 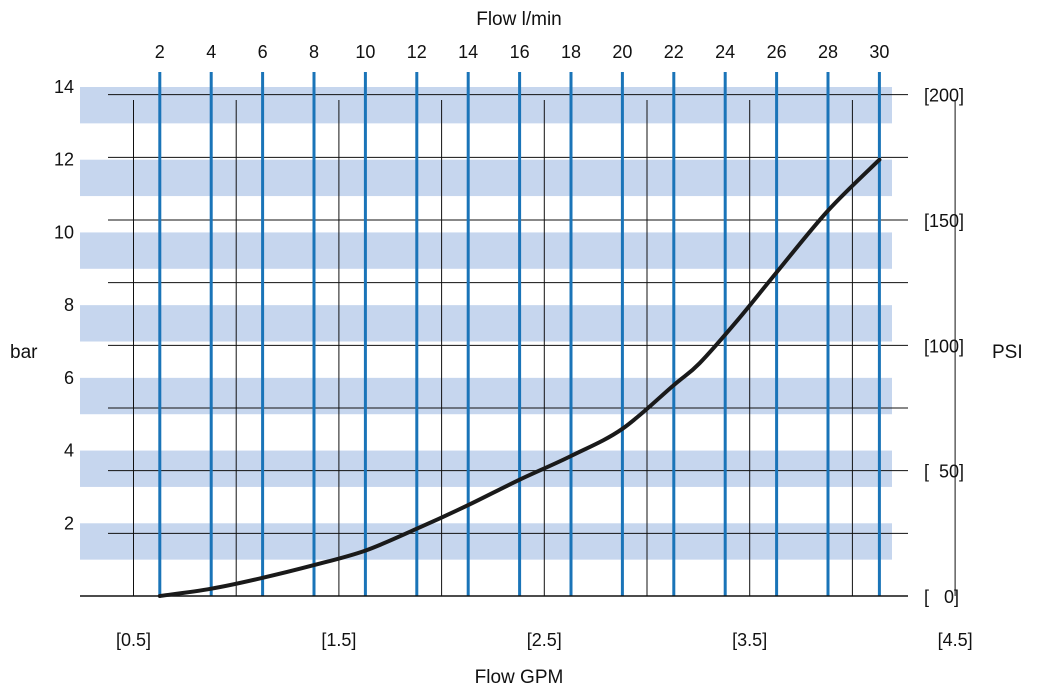 What do you see at coordinates (24, 352) in the screenshot?
I see `left-axis-title: bar` at bounding box center [24, 352].